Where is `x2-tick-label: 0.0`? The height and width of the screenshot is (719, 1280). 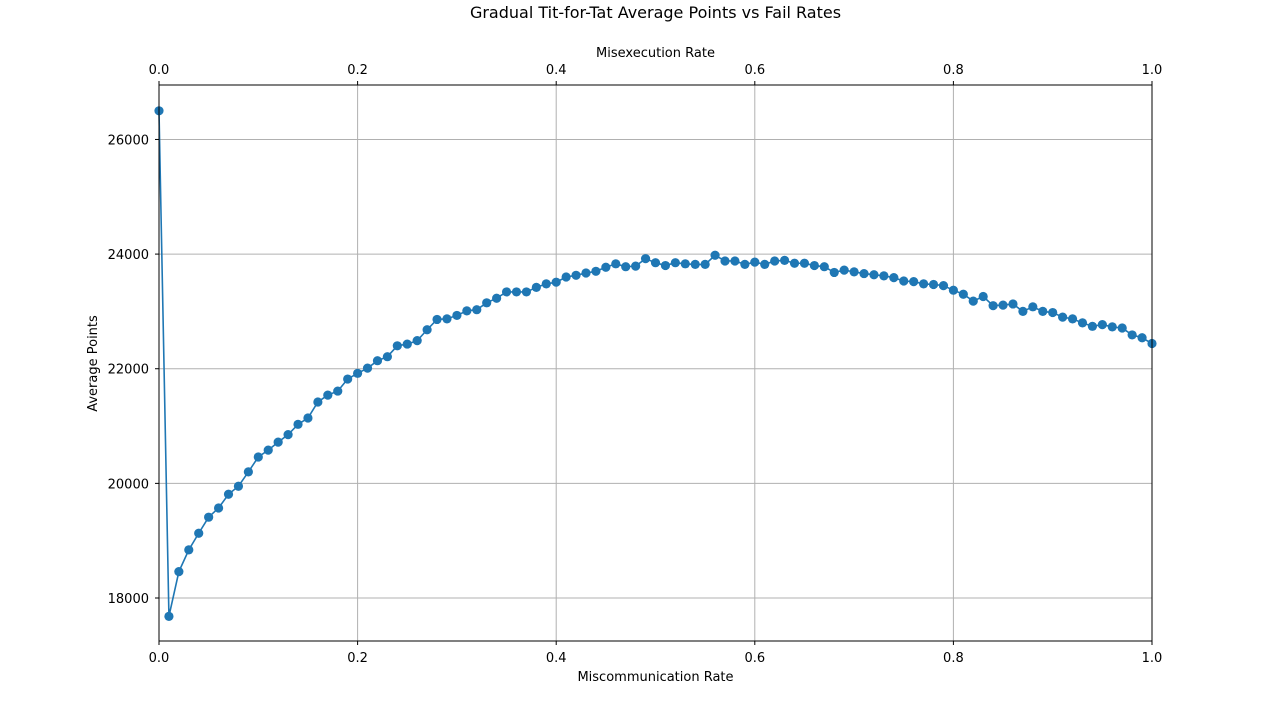
x2-tick-label: 0.0 is located at coordinates (159, 70).